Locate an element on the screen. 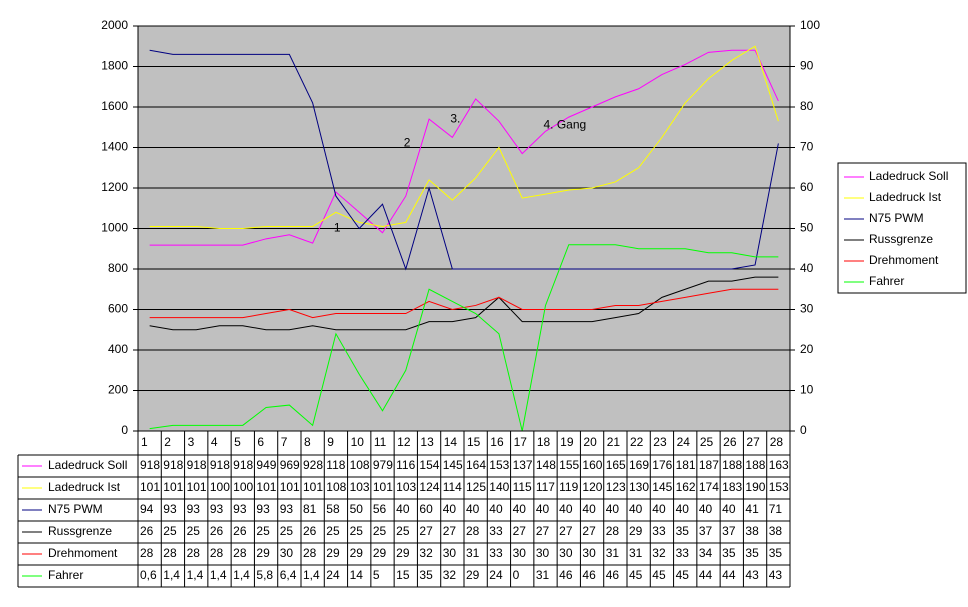  table-cell: 145 is located at coordinates (662, 487).